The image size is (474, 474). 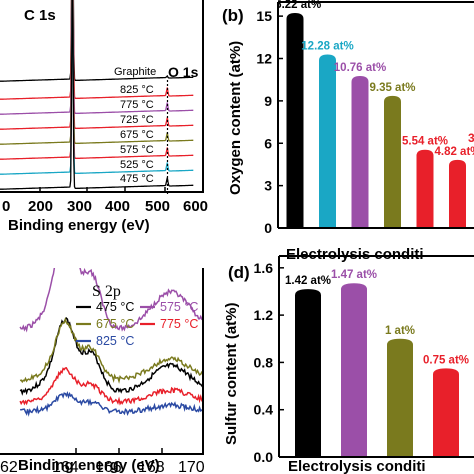 I want to click on s2p-spectra, so click(x=111, y=342).